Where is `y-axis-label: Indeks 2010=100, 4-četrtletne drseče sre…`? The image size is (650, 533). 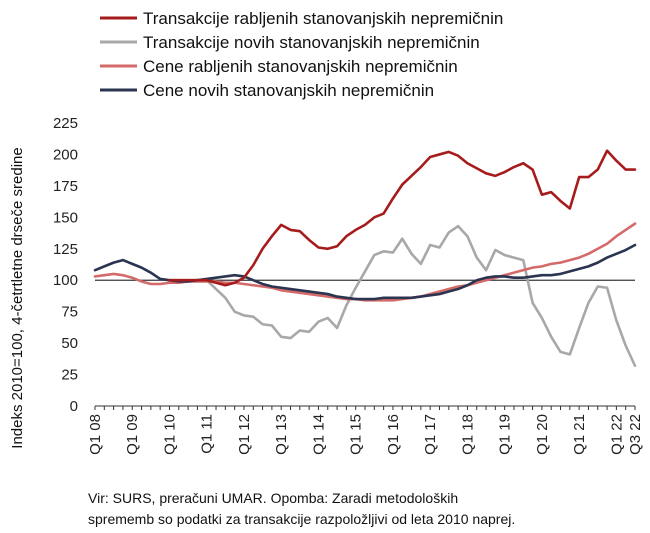
y-axis-label: Indeks 2010=100, 4-četrtletne drseče sre… is located at coordinates (17, 297).